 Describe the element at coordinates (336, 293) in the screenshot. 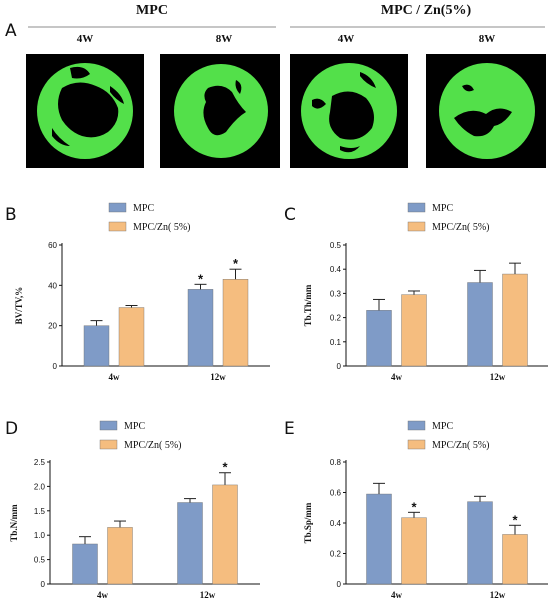

I see `y-tick-label: 0.3` at that location.